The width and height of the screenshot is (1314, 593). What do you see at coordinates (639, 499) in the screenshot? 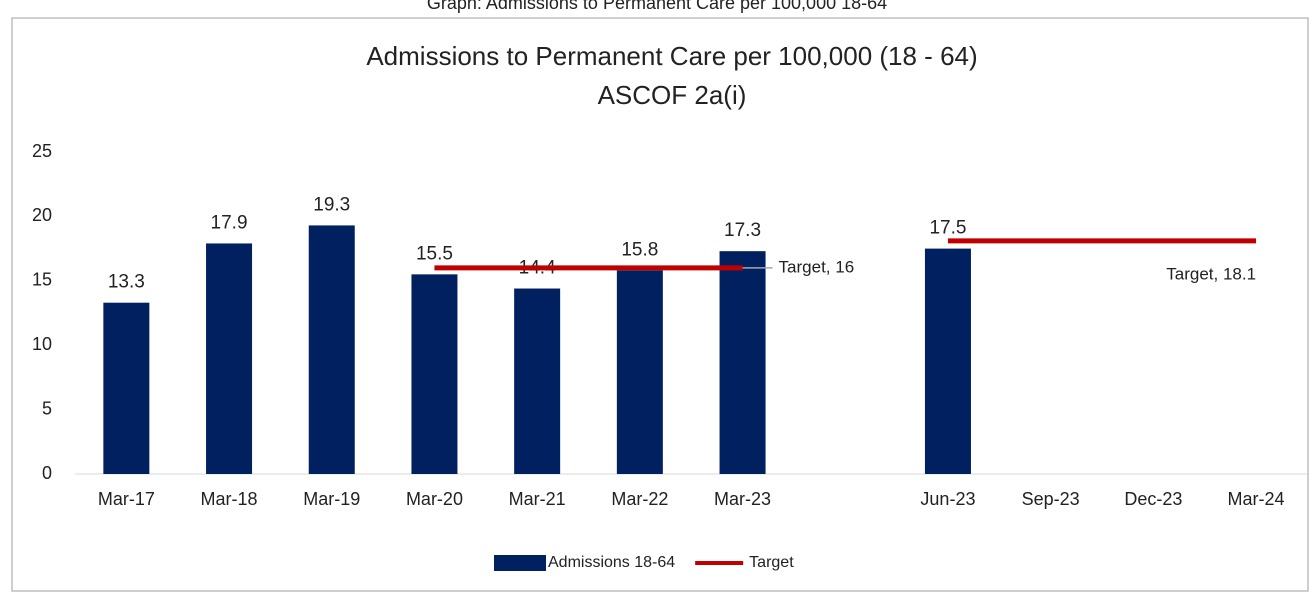
I see `x-tick-label: Mar-22` at bounding box center [639, 499].